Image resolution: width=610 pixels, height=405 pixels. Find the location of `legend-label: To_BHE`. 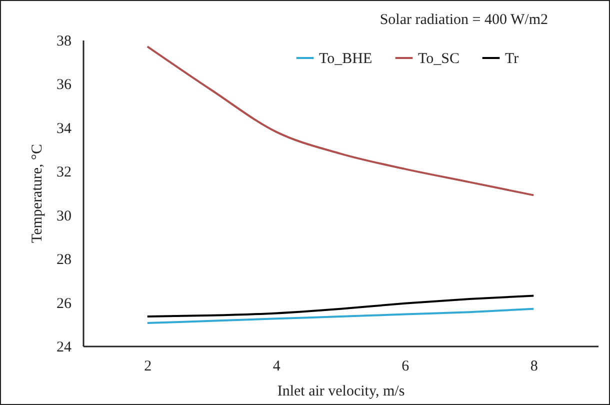

legend-label: To_BHE is located at coordinates (345, 59).